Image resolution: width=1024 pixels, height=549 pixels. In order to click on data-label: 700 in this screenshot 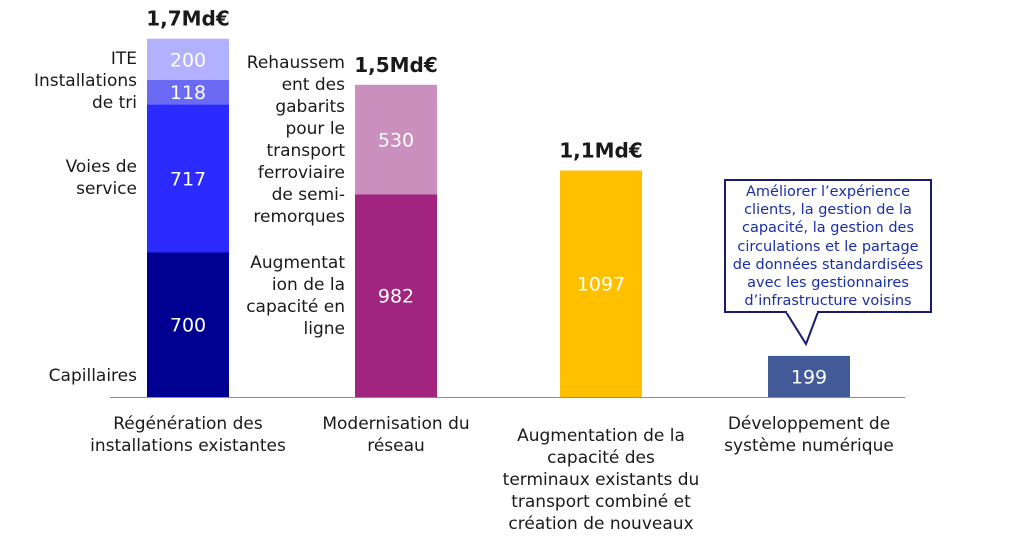, I will do `click(188, 326)`.